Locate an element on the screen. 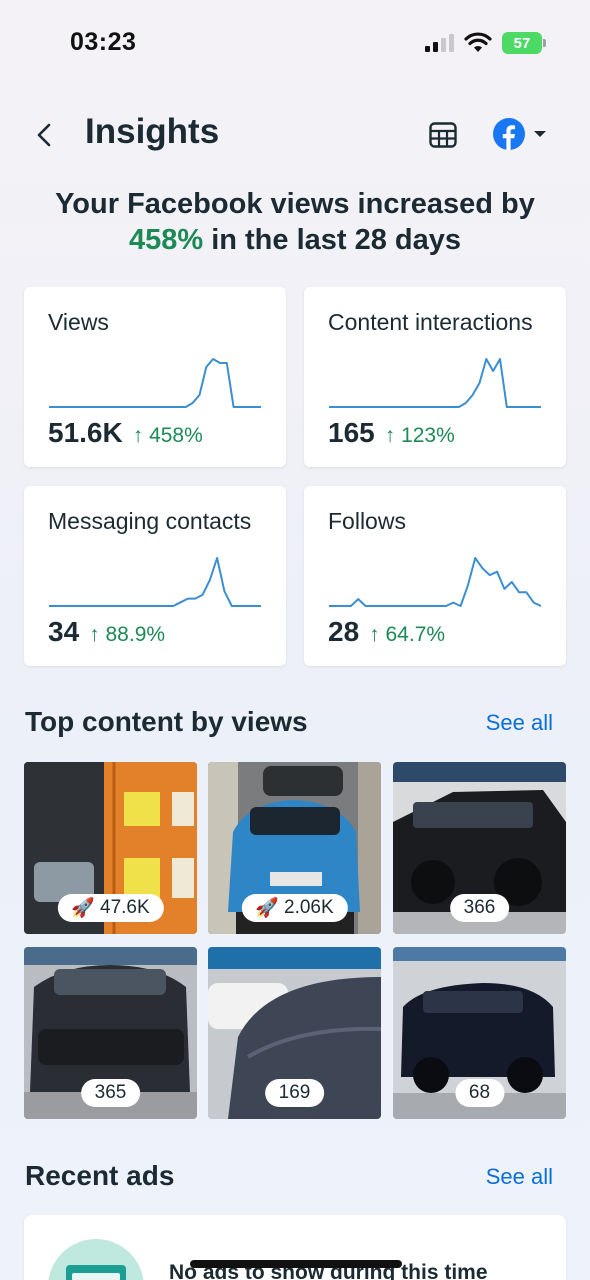  content-thumbnail: 🚀 47.6K is located at coordinates (110, 848).